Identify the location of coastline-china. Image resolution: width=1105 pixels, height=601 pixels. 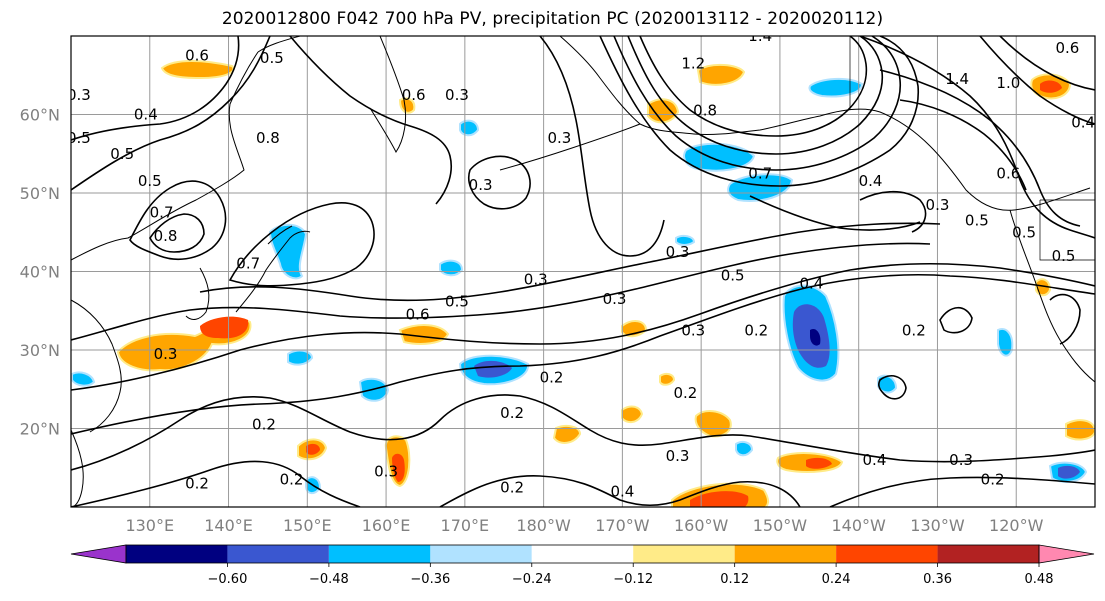
(96, 403).